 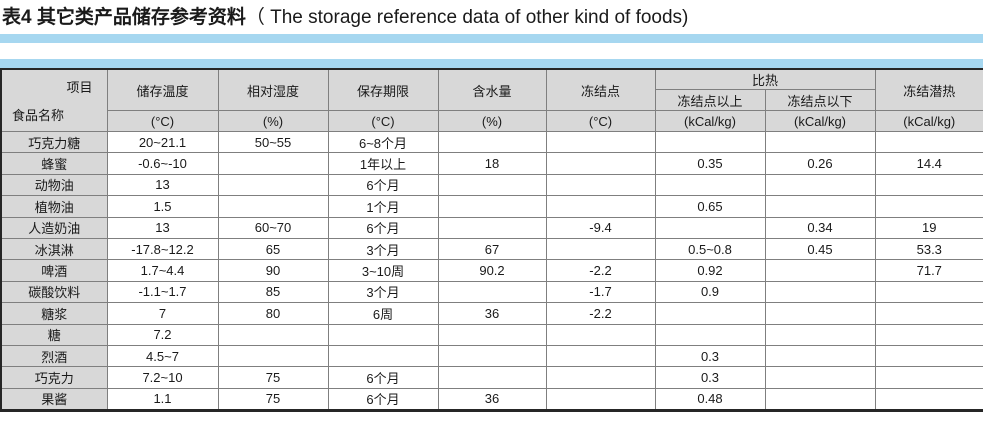 I want to click on value-cell: 60~70, so click(x=273, y=227).